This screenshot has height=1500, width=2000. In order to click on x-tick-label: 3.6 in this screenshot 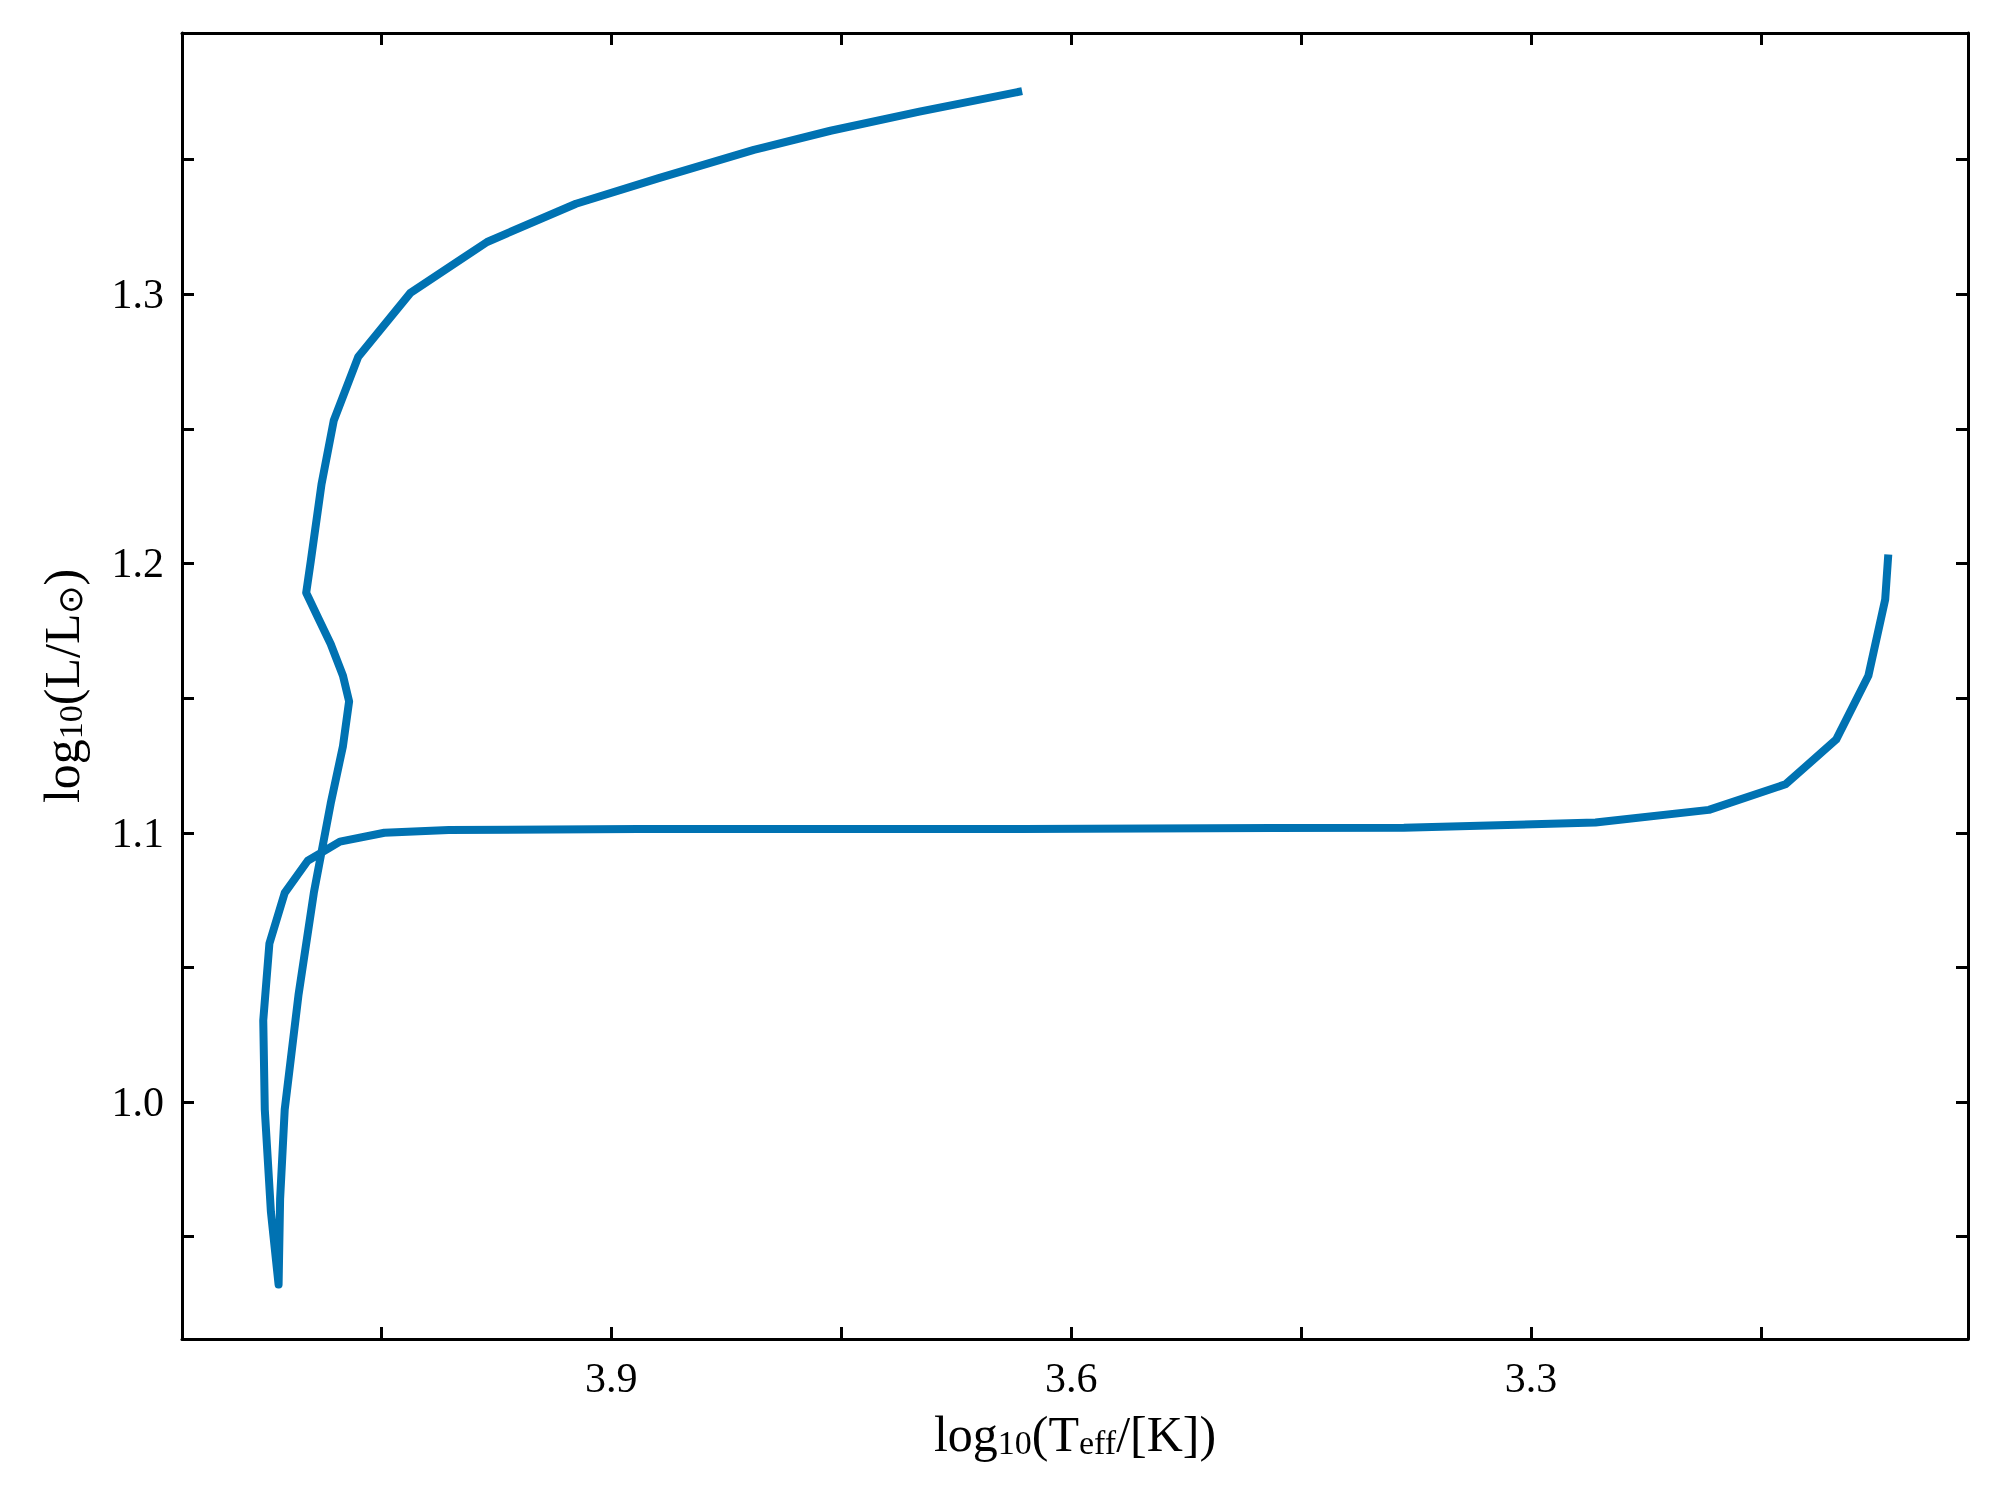, I will do `click(1071, 1378)`.